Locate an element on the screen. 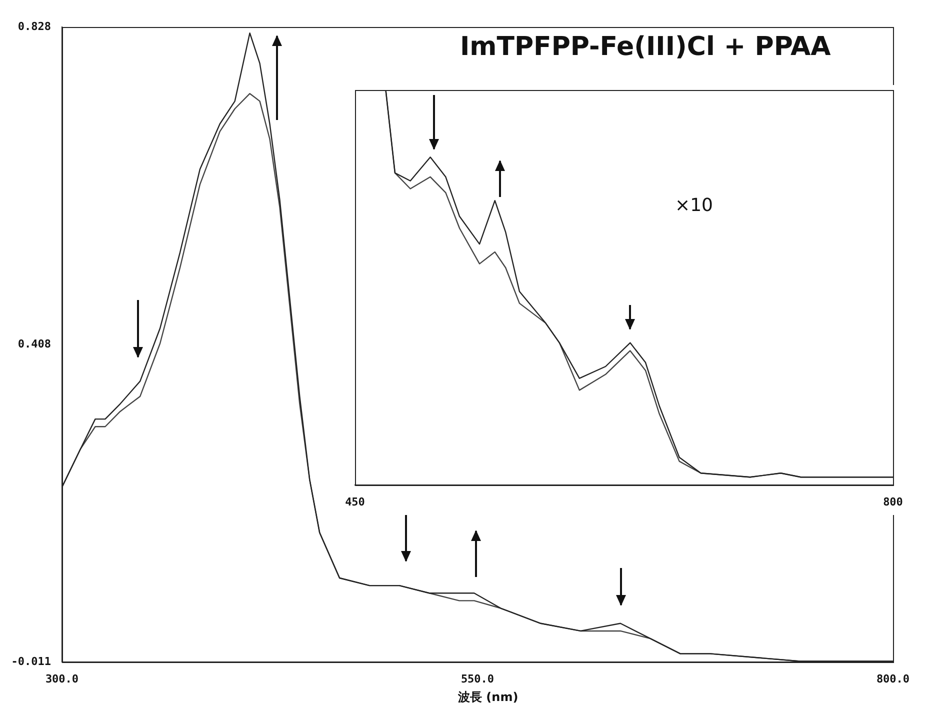 This screenshot has width=936, height=709. x-tick-label: 800.0 is located at coordinates (893, 679).